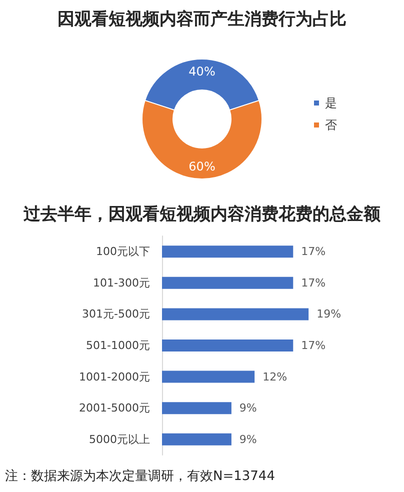  I want to click on chart-title: 过去半年，因观看短视频内容消费花费的总金额, so click(202, 214).